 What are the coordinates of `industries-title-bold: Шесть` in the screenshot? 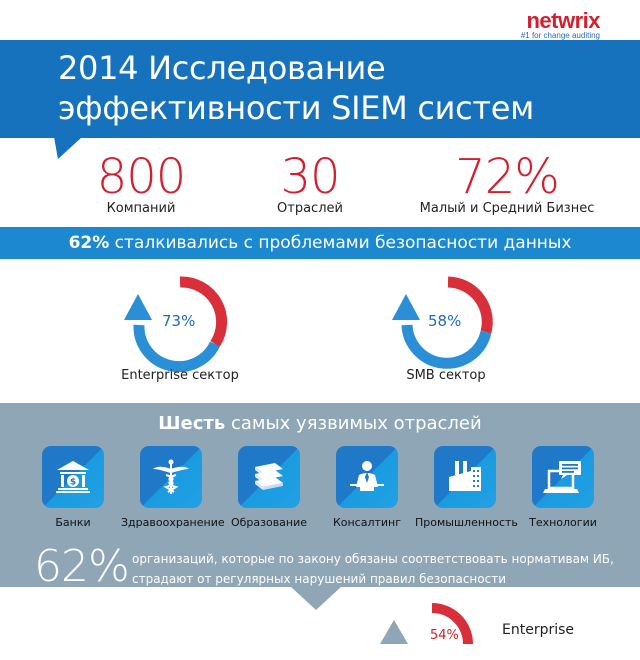 It's located at (192, 423).